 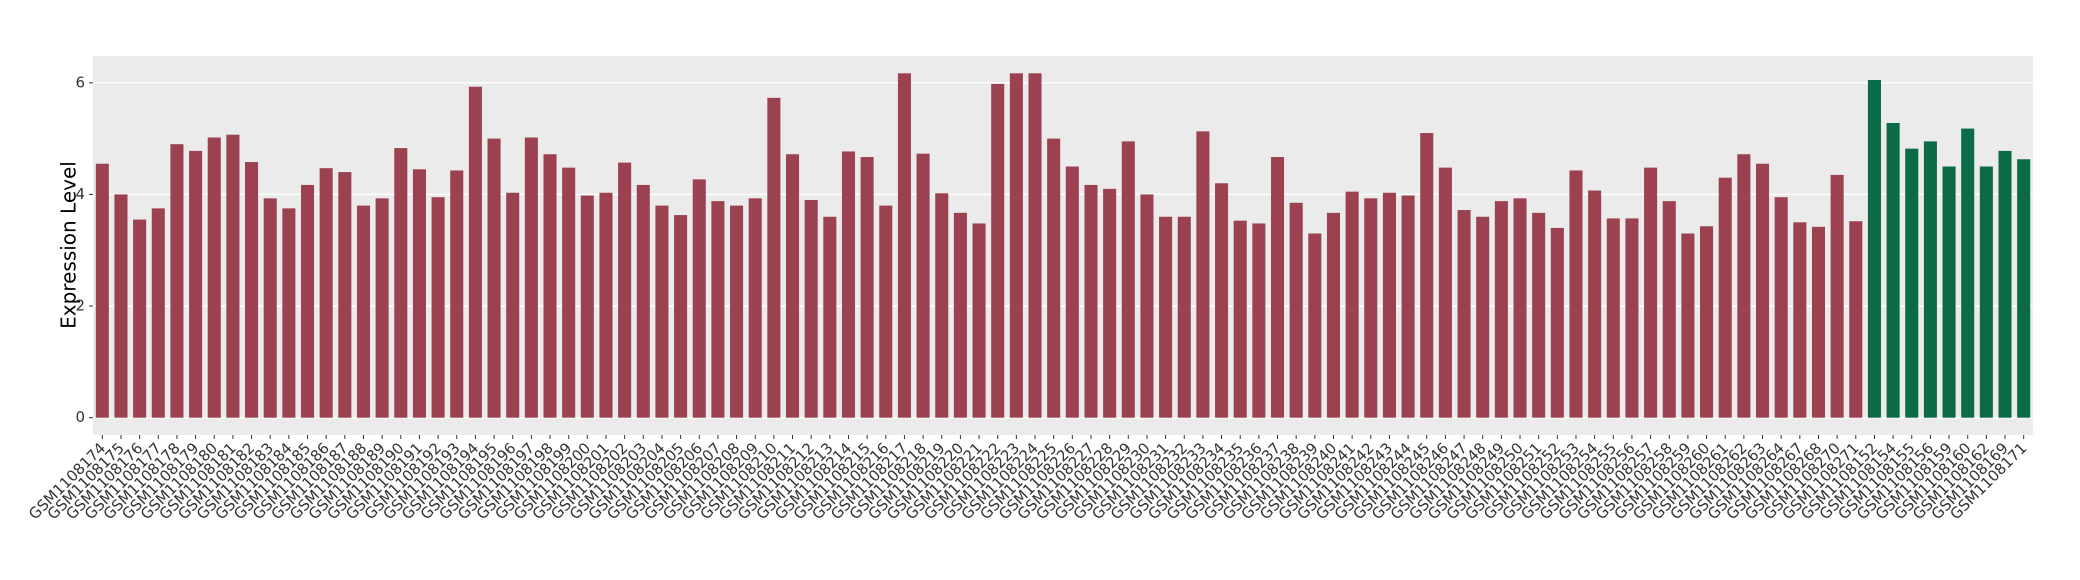 I want to click on y-tick-label: 0, so click(x=80, y=417).